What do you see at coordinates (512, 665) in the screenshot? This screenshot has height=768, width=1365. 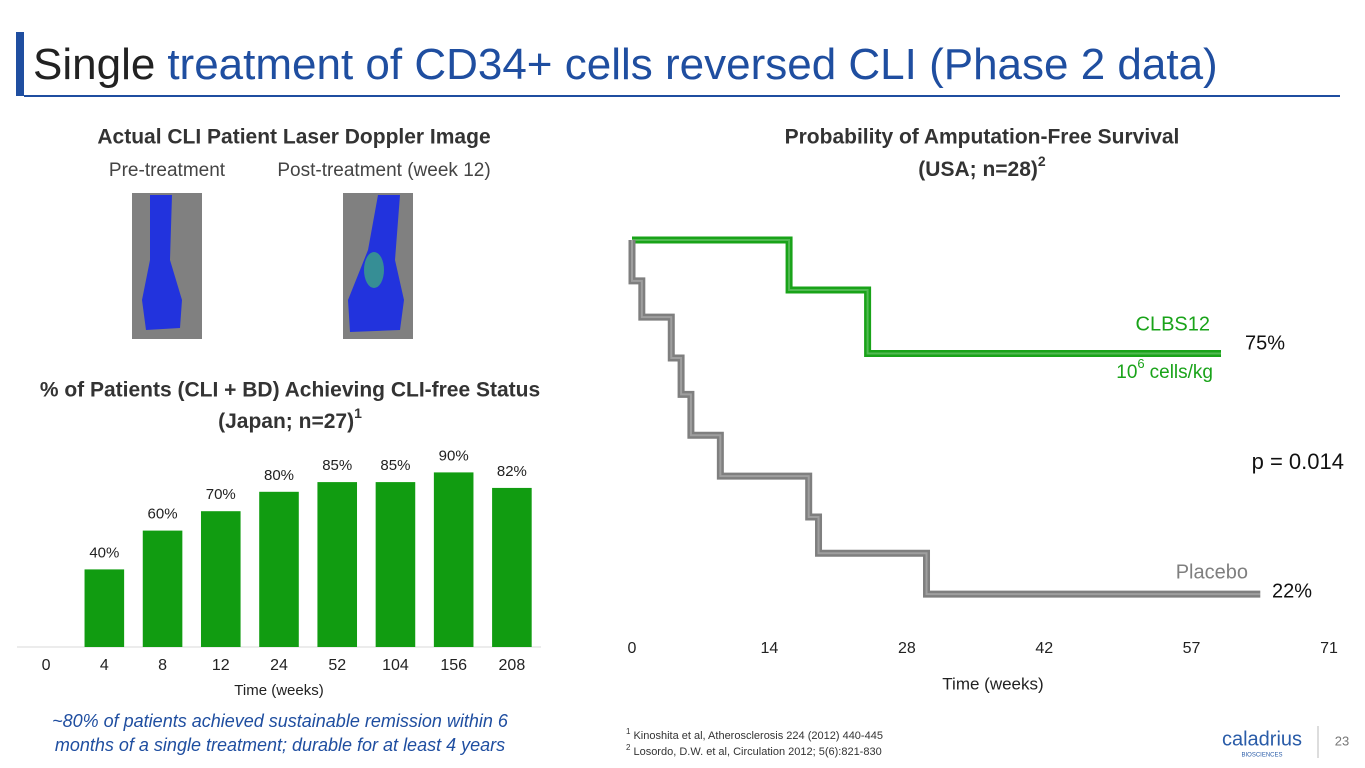 I see `x-tick-label: 208` at bounding box center [512, 665].